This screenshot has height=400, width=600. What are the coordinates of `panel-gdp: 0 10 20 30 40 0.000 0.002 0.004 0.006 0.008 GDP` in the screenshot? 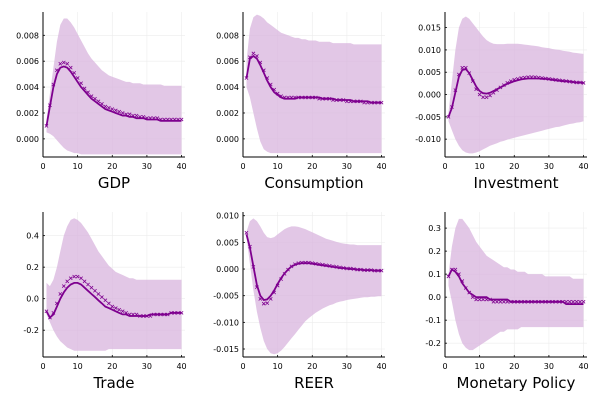 It's located at (101, 102).